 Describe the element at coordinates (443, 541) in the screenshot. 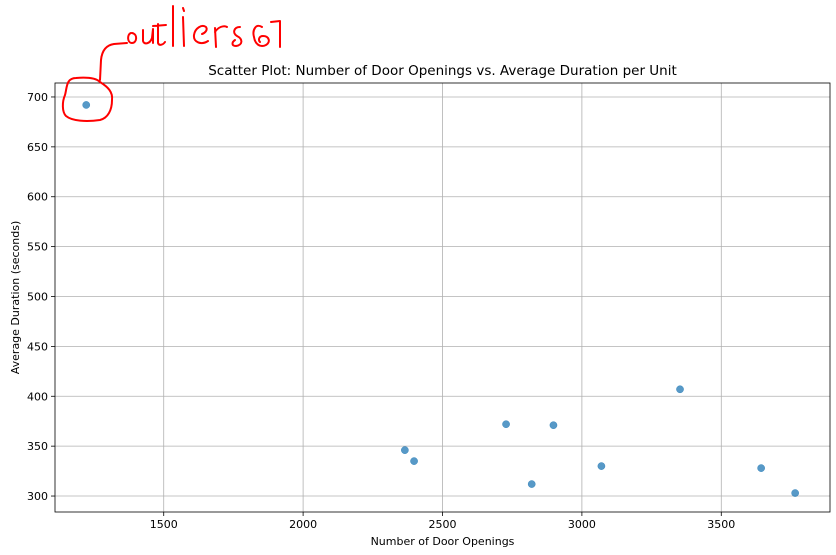

I see `x-axis-label: Number of Door Openings` at that location.